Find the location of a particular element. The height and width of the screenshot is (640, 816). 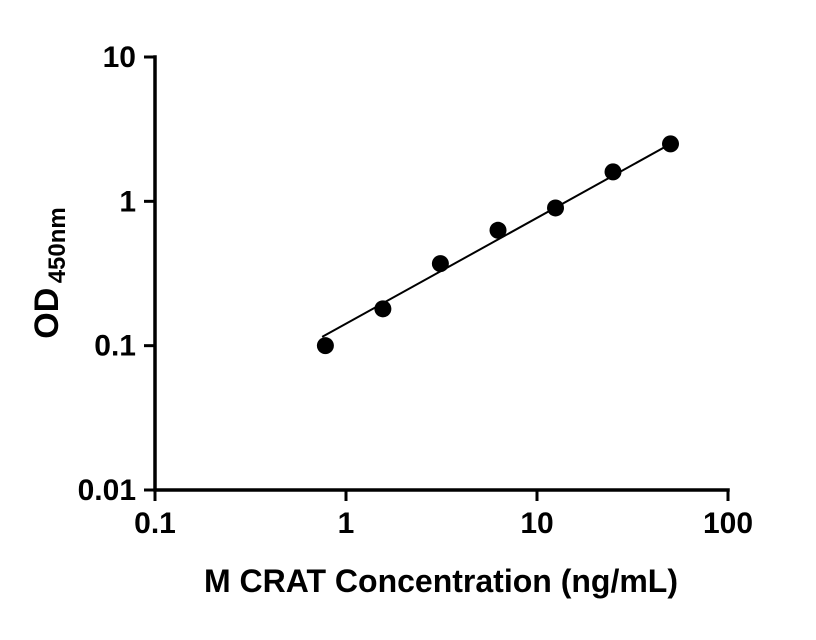

y-tick-label: 0.1 is located at coordinates (115, 346).